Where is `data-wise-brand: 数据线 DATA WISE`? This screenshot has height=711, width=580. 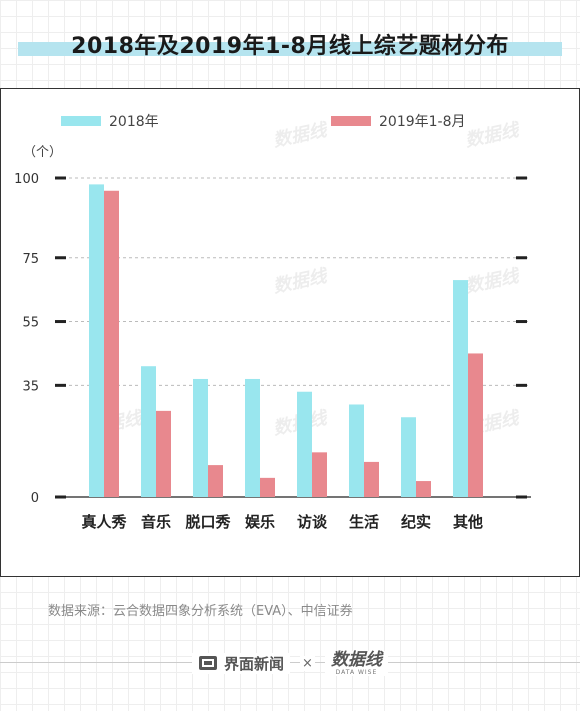 data-wise-brand: 数据线 DATA WISE is located at coordinates (356, 662).